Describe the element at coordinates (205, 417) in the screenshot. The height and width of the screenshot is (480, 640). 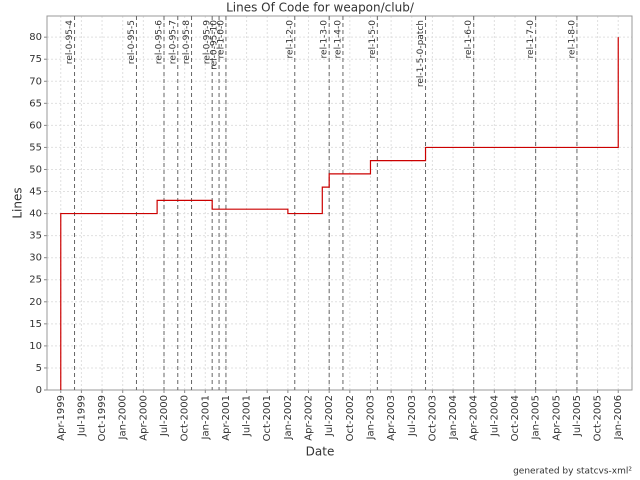
I see `x-tick-label: Jan-2001` at that location.